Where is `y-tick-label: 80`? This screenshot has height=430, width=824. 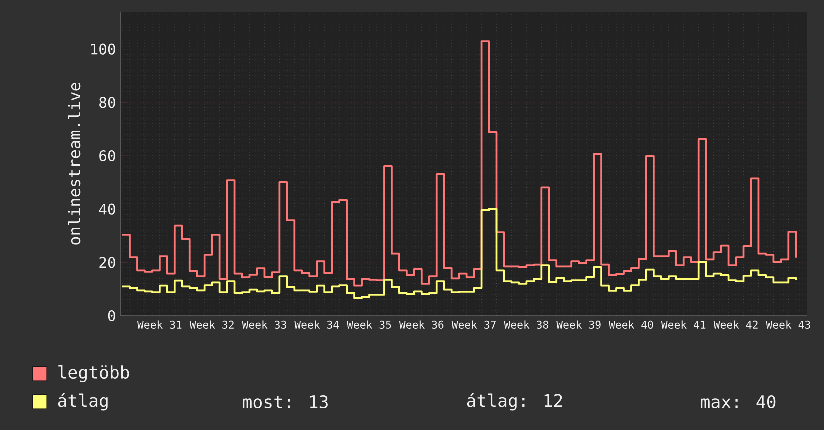 y-tick-label: 80 is located at coordinates (108, 102).